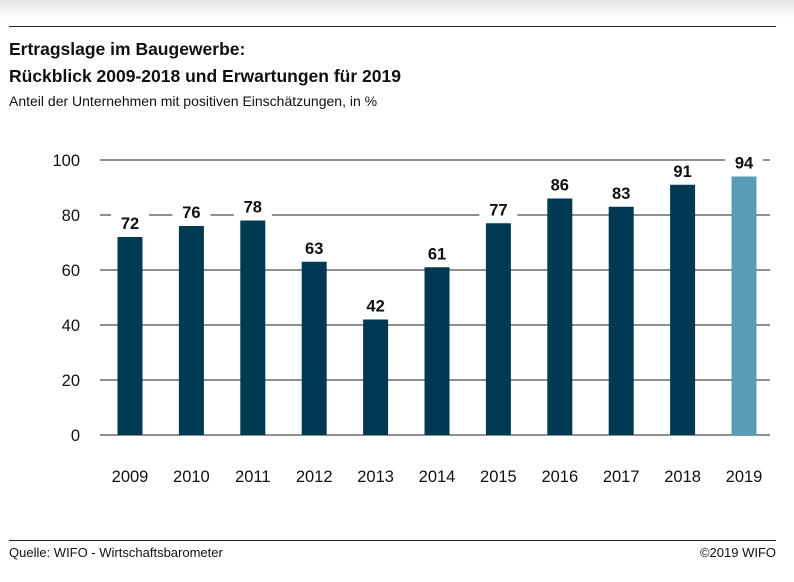 The image size is (794, 582). I want to click on x-tick-label-2010: 2010, so click(191, 477).